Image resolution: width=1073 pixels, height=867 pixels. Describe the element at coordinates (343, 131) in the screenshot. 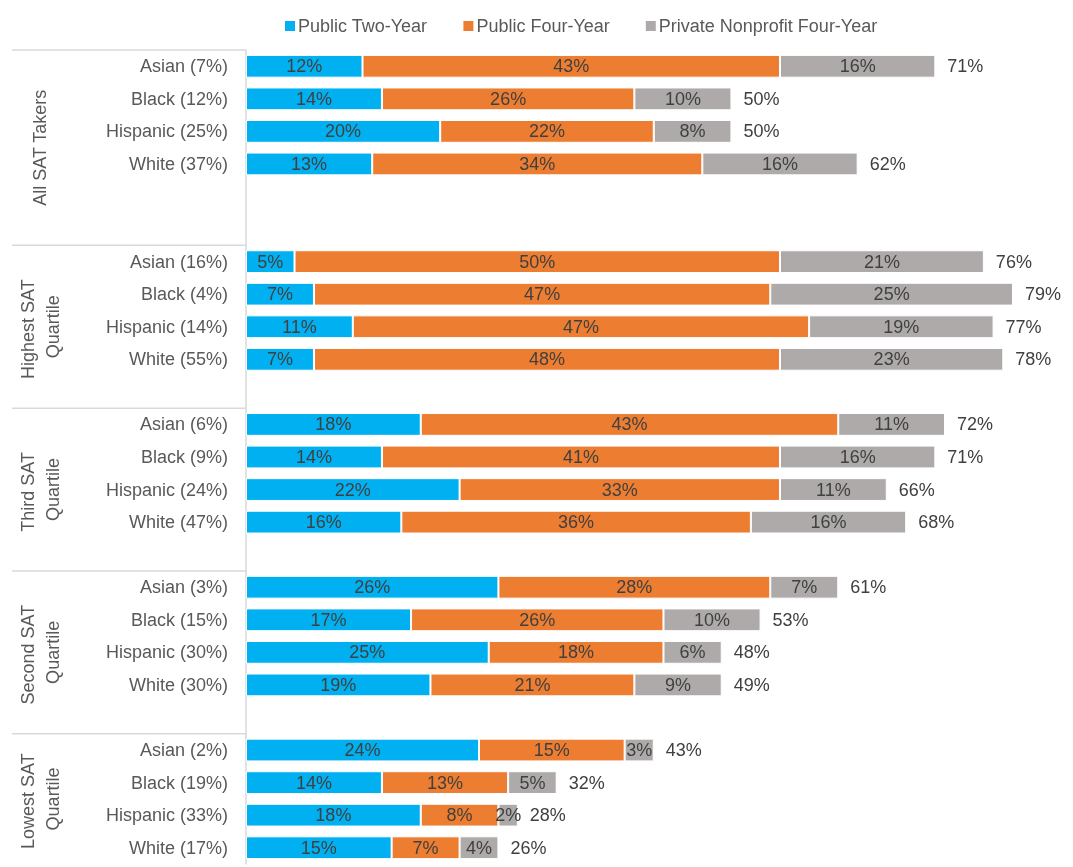

I see `data-label: 20%` at that location.